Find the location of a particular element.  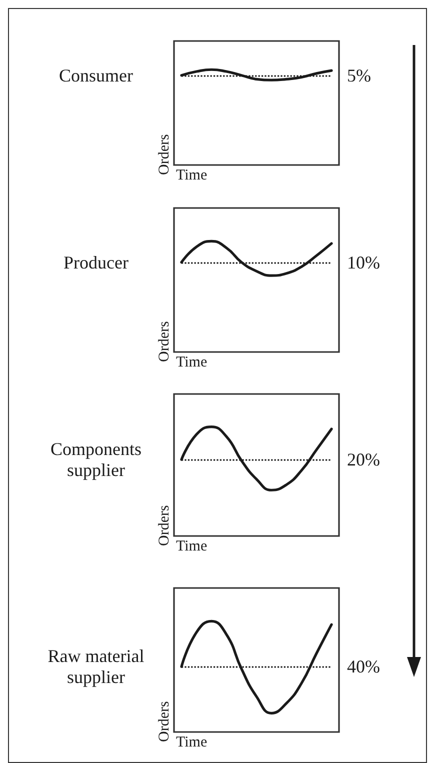

text: Components supplier is located at coordinates (96, 459).